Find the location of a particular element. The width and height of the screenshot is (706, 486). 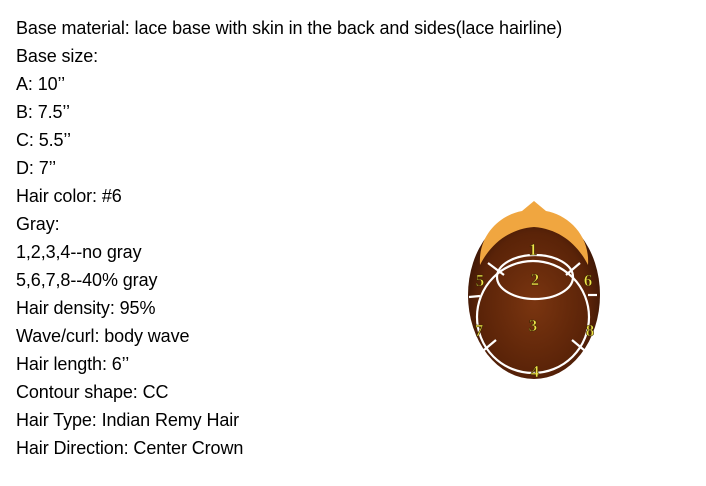

zone-label-3: 3 is located at coordinates (533, 325).